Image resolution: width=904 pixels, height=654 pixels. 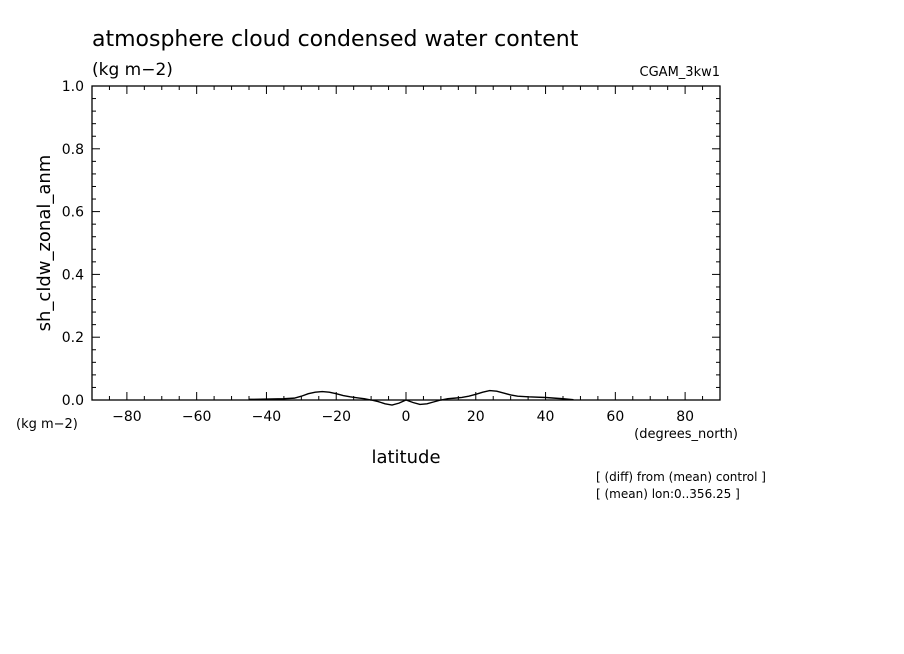 I want to click on x-tick-label: 40, so click(x=546, y=417).